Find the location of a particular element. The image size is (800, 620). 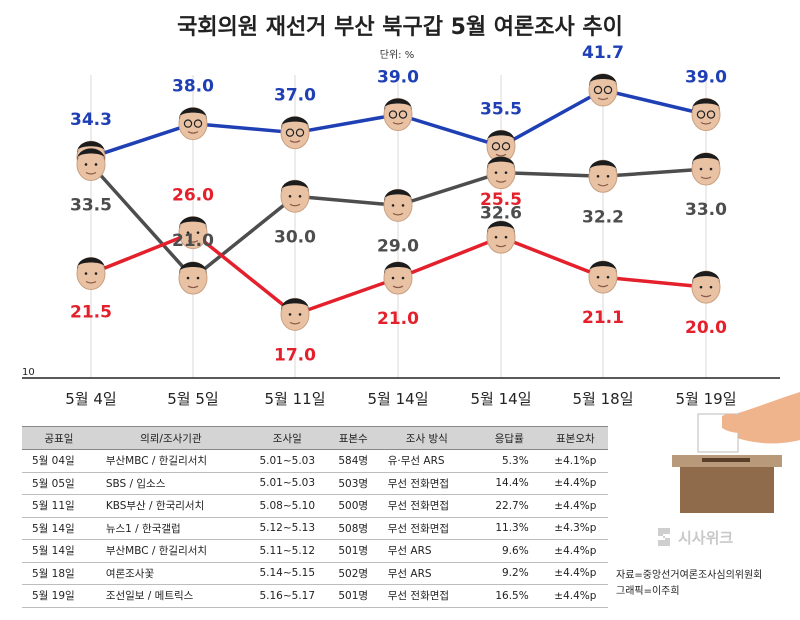

data-label: 32.6 is located at coordinates (501, 214).